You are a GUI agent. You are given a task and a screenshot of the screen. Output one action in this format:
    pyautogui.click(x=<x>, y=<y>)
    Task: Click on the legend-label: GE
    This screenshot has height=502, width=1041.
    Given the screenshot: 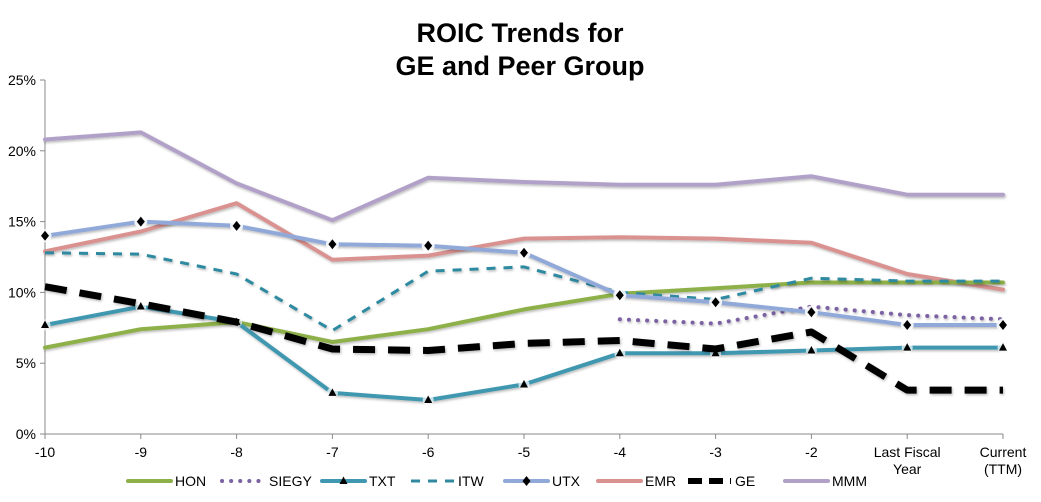 What is the action you would take?
    pyautogui.click(x=745, y=481)
    